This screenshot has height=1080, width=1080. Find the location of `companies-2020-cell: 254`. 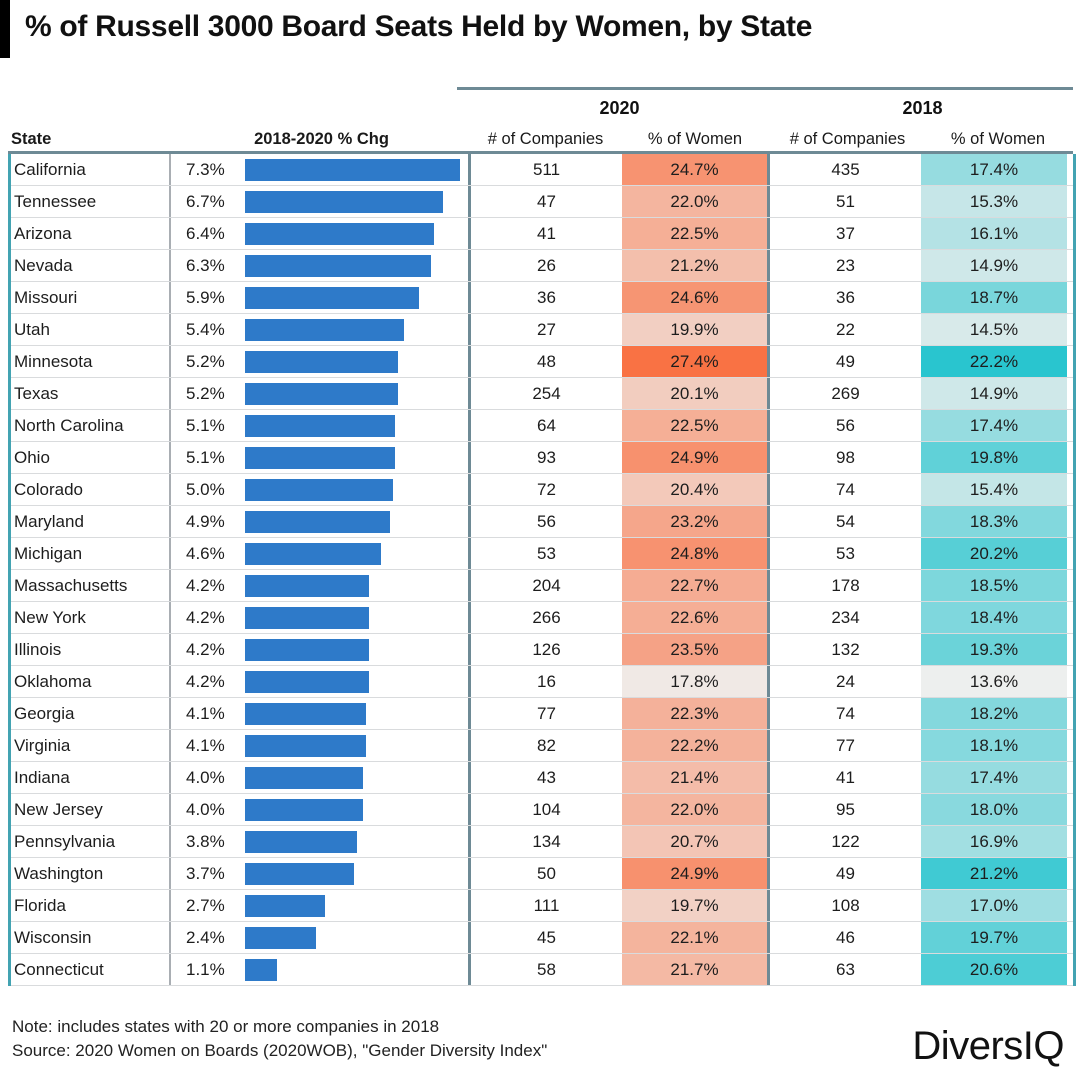

companies-2020-cell: 254 is located at coordinates (546, 393).